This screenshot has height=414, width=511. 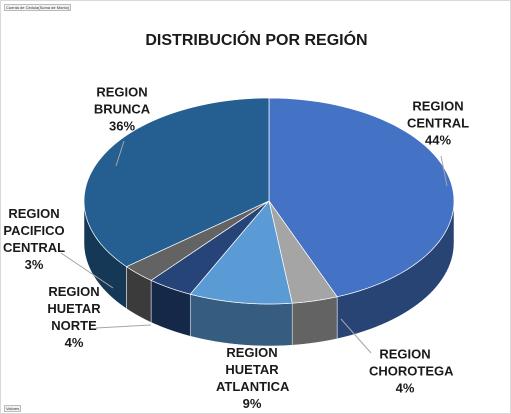 I want to click on data-label: REGION HUETAR NORTE 4%, so click(x=74, y=317).